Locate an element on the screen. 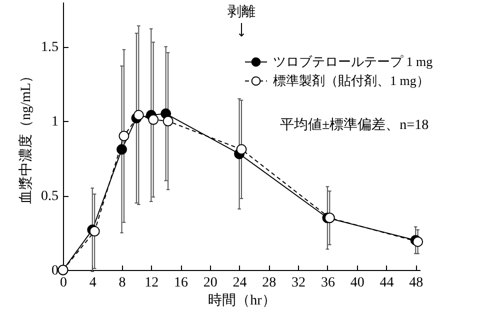  y-tick-label: 0 is located at coordinates (55, 271).